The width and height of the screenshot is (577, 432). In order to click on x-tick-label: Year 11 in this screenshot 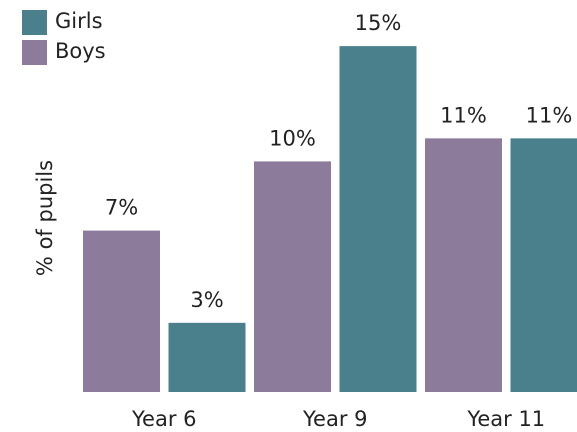, I will do `click(505, 419)`.